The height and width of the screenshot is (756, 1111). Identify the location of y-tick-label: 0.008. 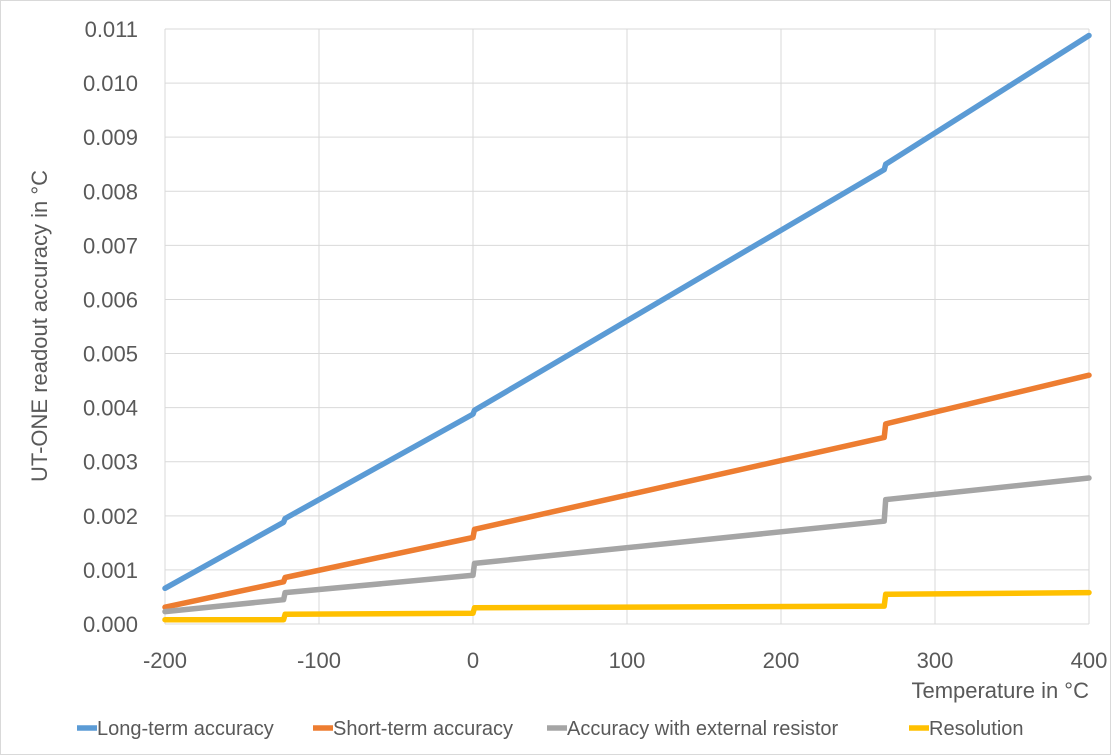
(110, 191).